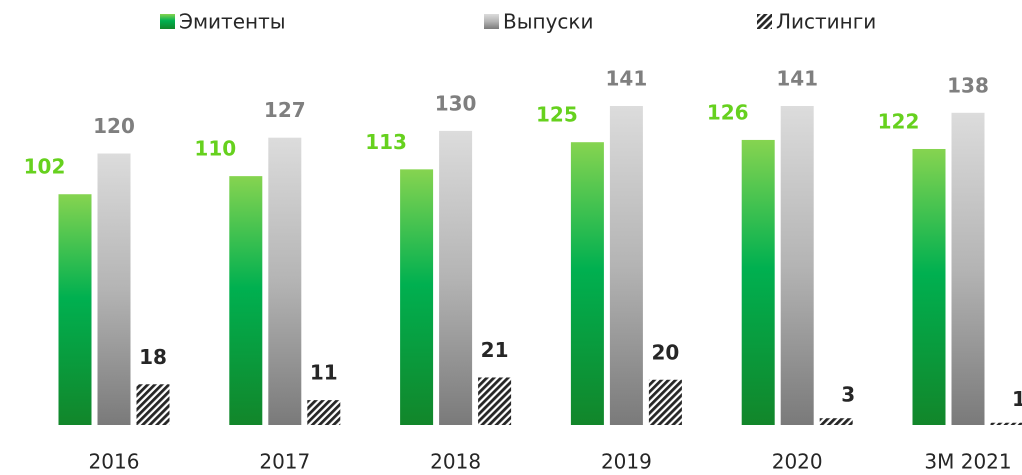 This screenshot has width=1022, height=475. Describe the element at coordinates (285, 110) in the screenshot. I see `value-label: 127` at that location.